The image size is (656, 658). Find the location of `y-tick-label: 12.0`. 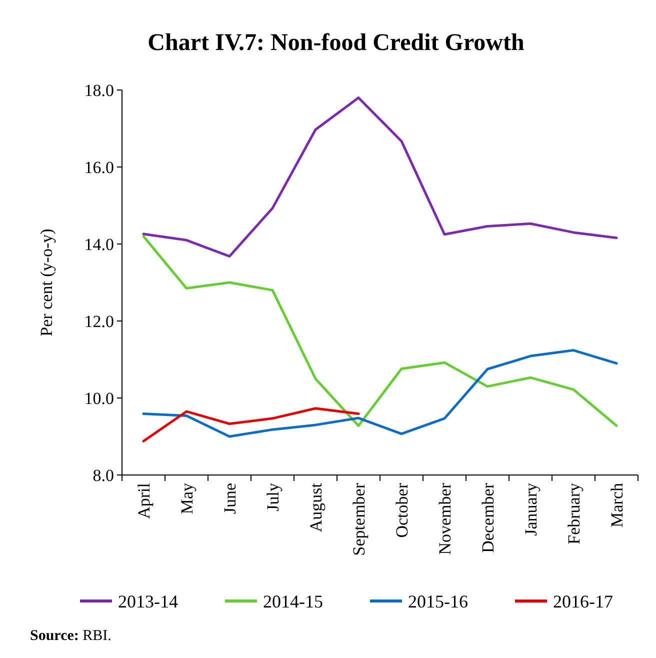

y-tick-label: 12.0 is located at coordinates (99, 321).